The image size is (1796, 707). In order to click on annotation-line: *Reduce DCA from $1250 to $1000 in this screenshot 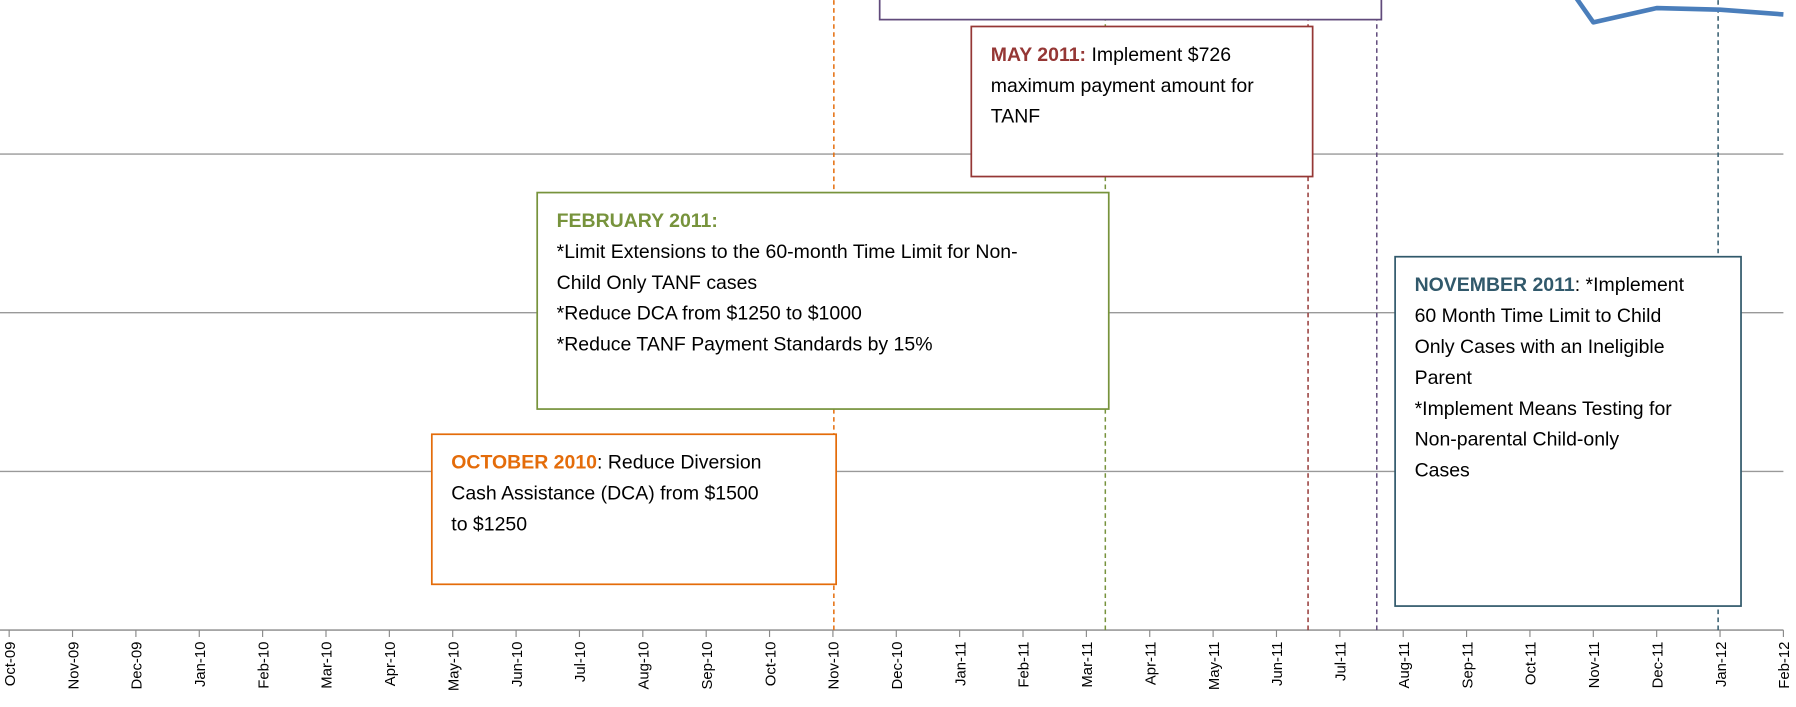, I will do `click(709, 314)`.